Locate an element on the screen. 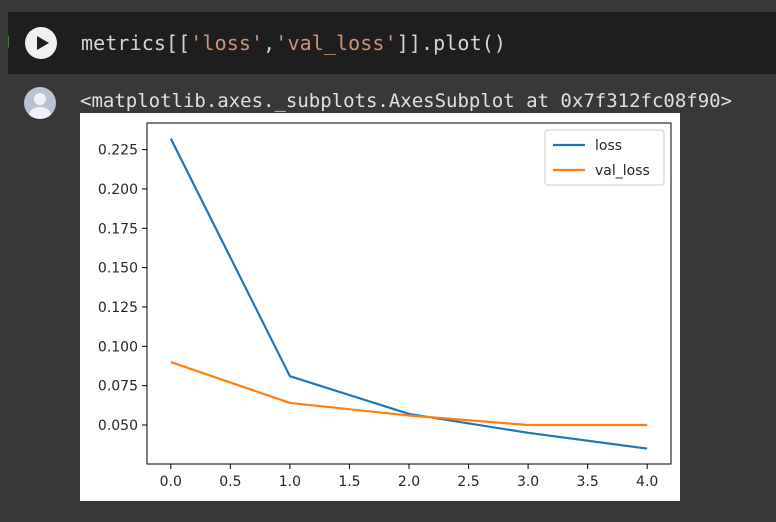  y-tick-label: 0.075 is located at coordinates (118, 387).